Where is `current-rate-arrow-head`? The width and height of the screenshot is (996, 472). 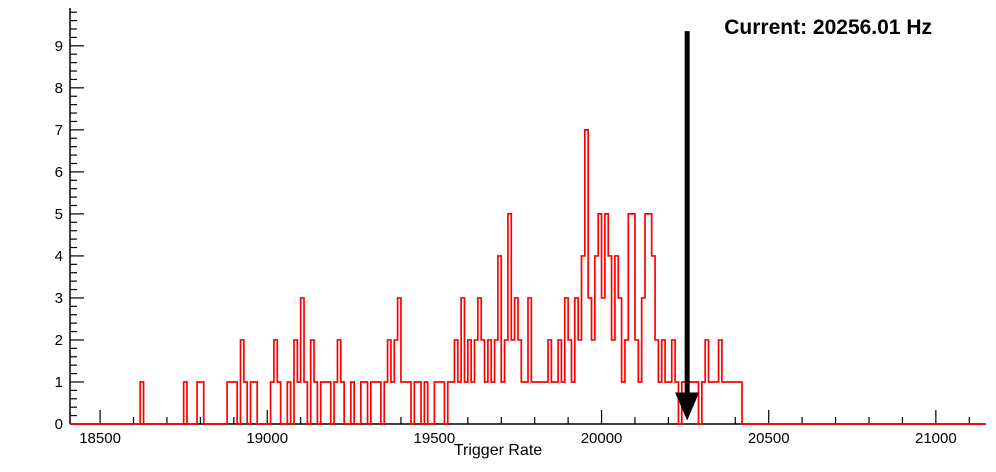 current-rate-arrow-head is located at coordinates (687, 406).